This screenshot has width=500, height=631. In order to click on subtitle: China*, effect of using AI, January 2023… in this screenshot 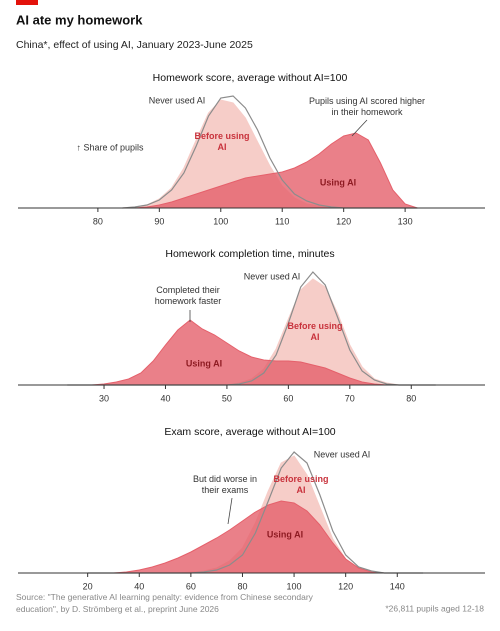, I will do `click(134, 45)`.